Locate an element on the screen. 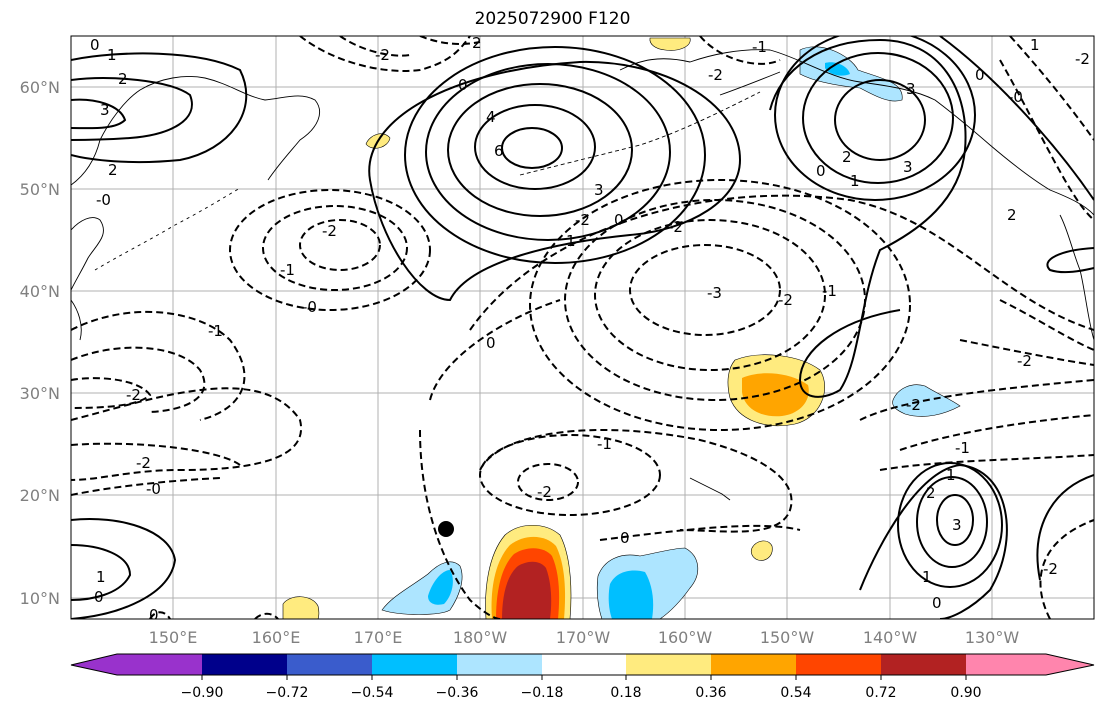 This screenshot has height=712, width=1105. lon-tick-label: 180°W is located at coordinates (480, 637).